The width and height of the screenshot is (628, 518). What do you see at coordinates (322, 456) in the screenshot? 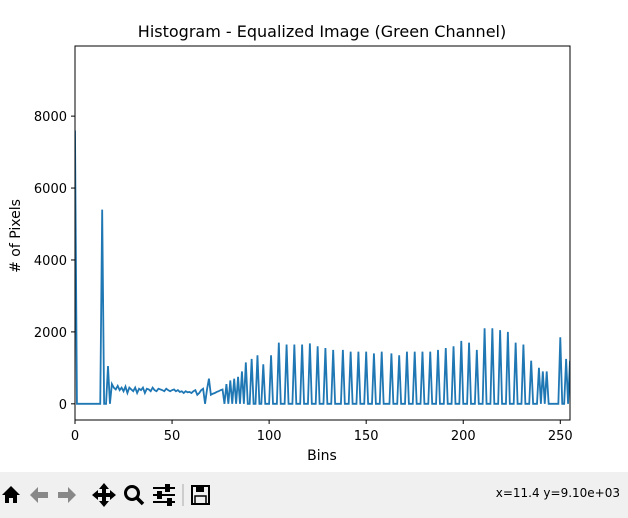
I see `x-axis-label: Bins` at bounding box center [322, 456].